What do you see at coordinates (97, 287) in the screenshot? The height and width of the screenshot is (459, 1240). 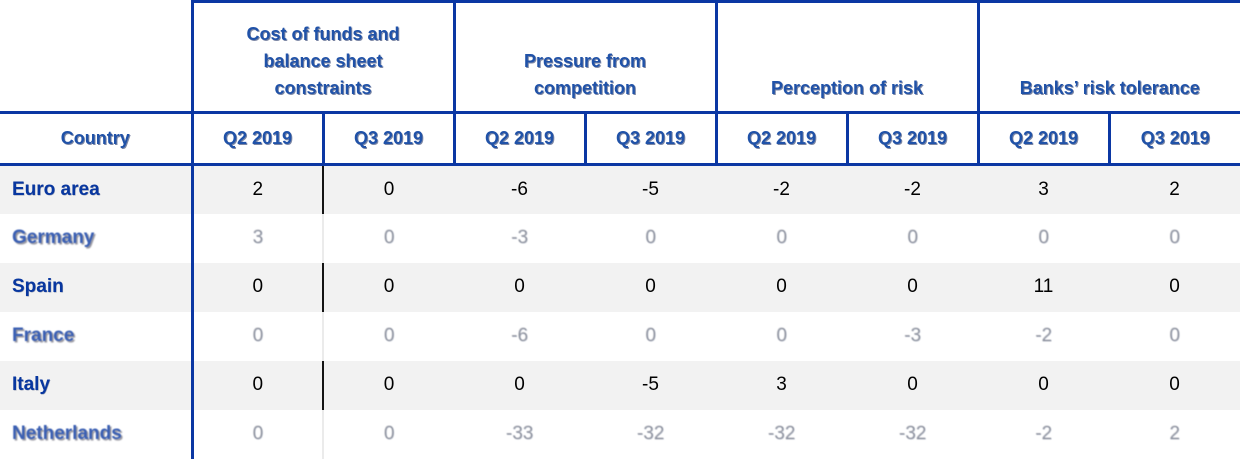 I see `country-cell: Spain` at bounding box center [97, 287].